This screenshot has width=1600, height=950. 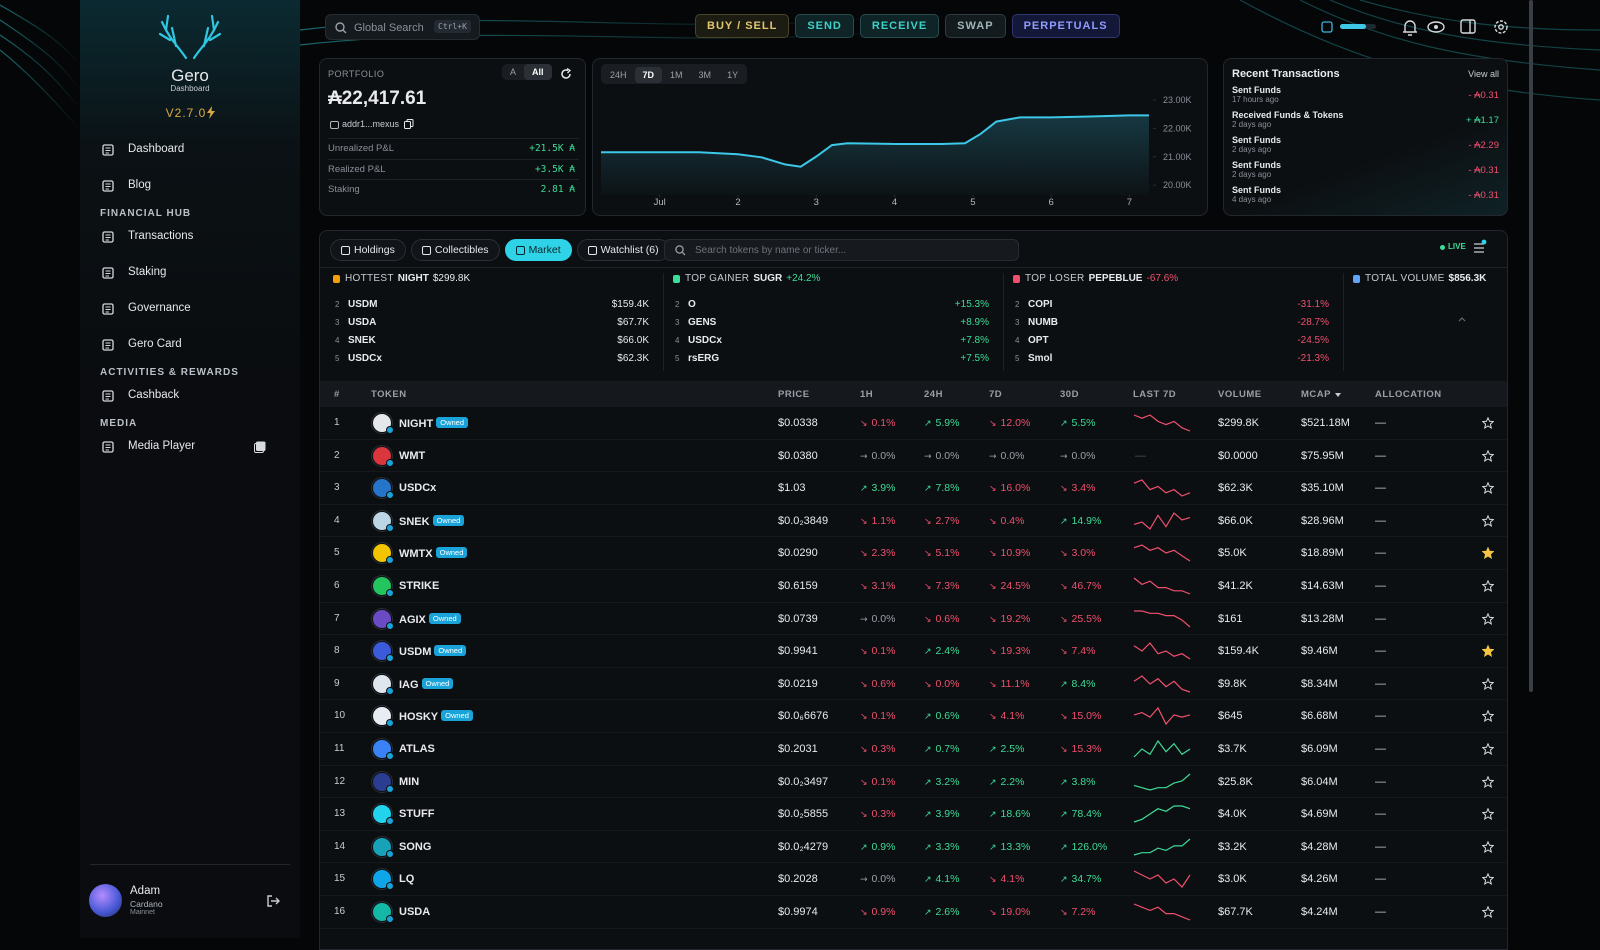 I want to click on collapse-icon, so click(x=1462, y=319).